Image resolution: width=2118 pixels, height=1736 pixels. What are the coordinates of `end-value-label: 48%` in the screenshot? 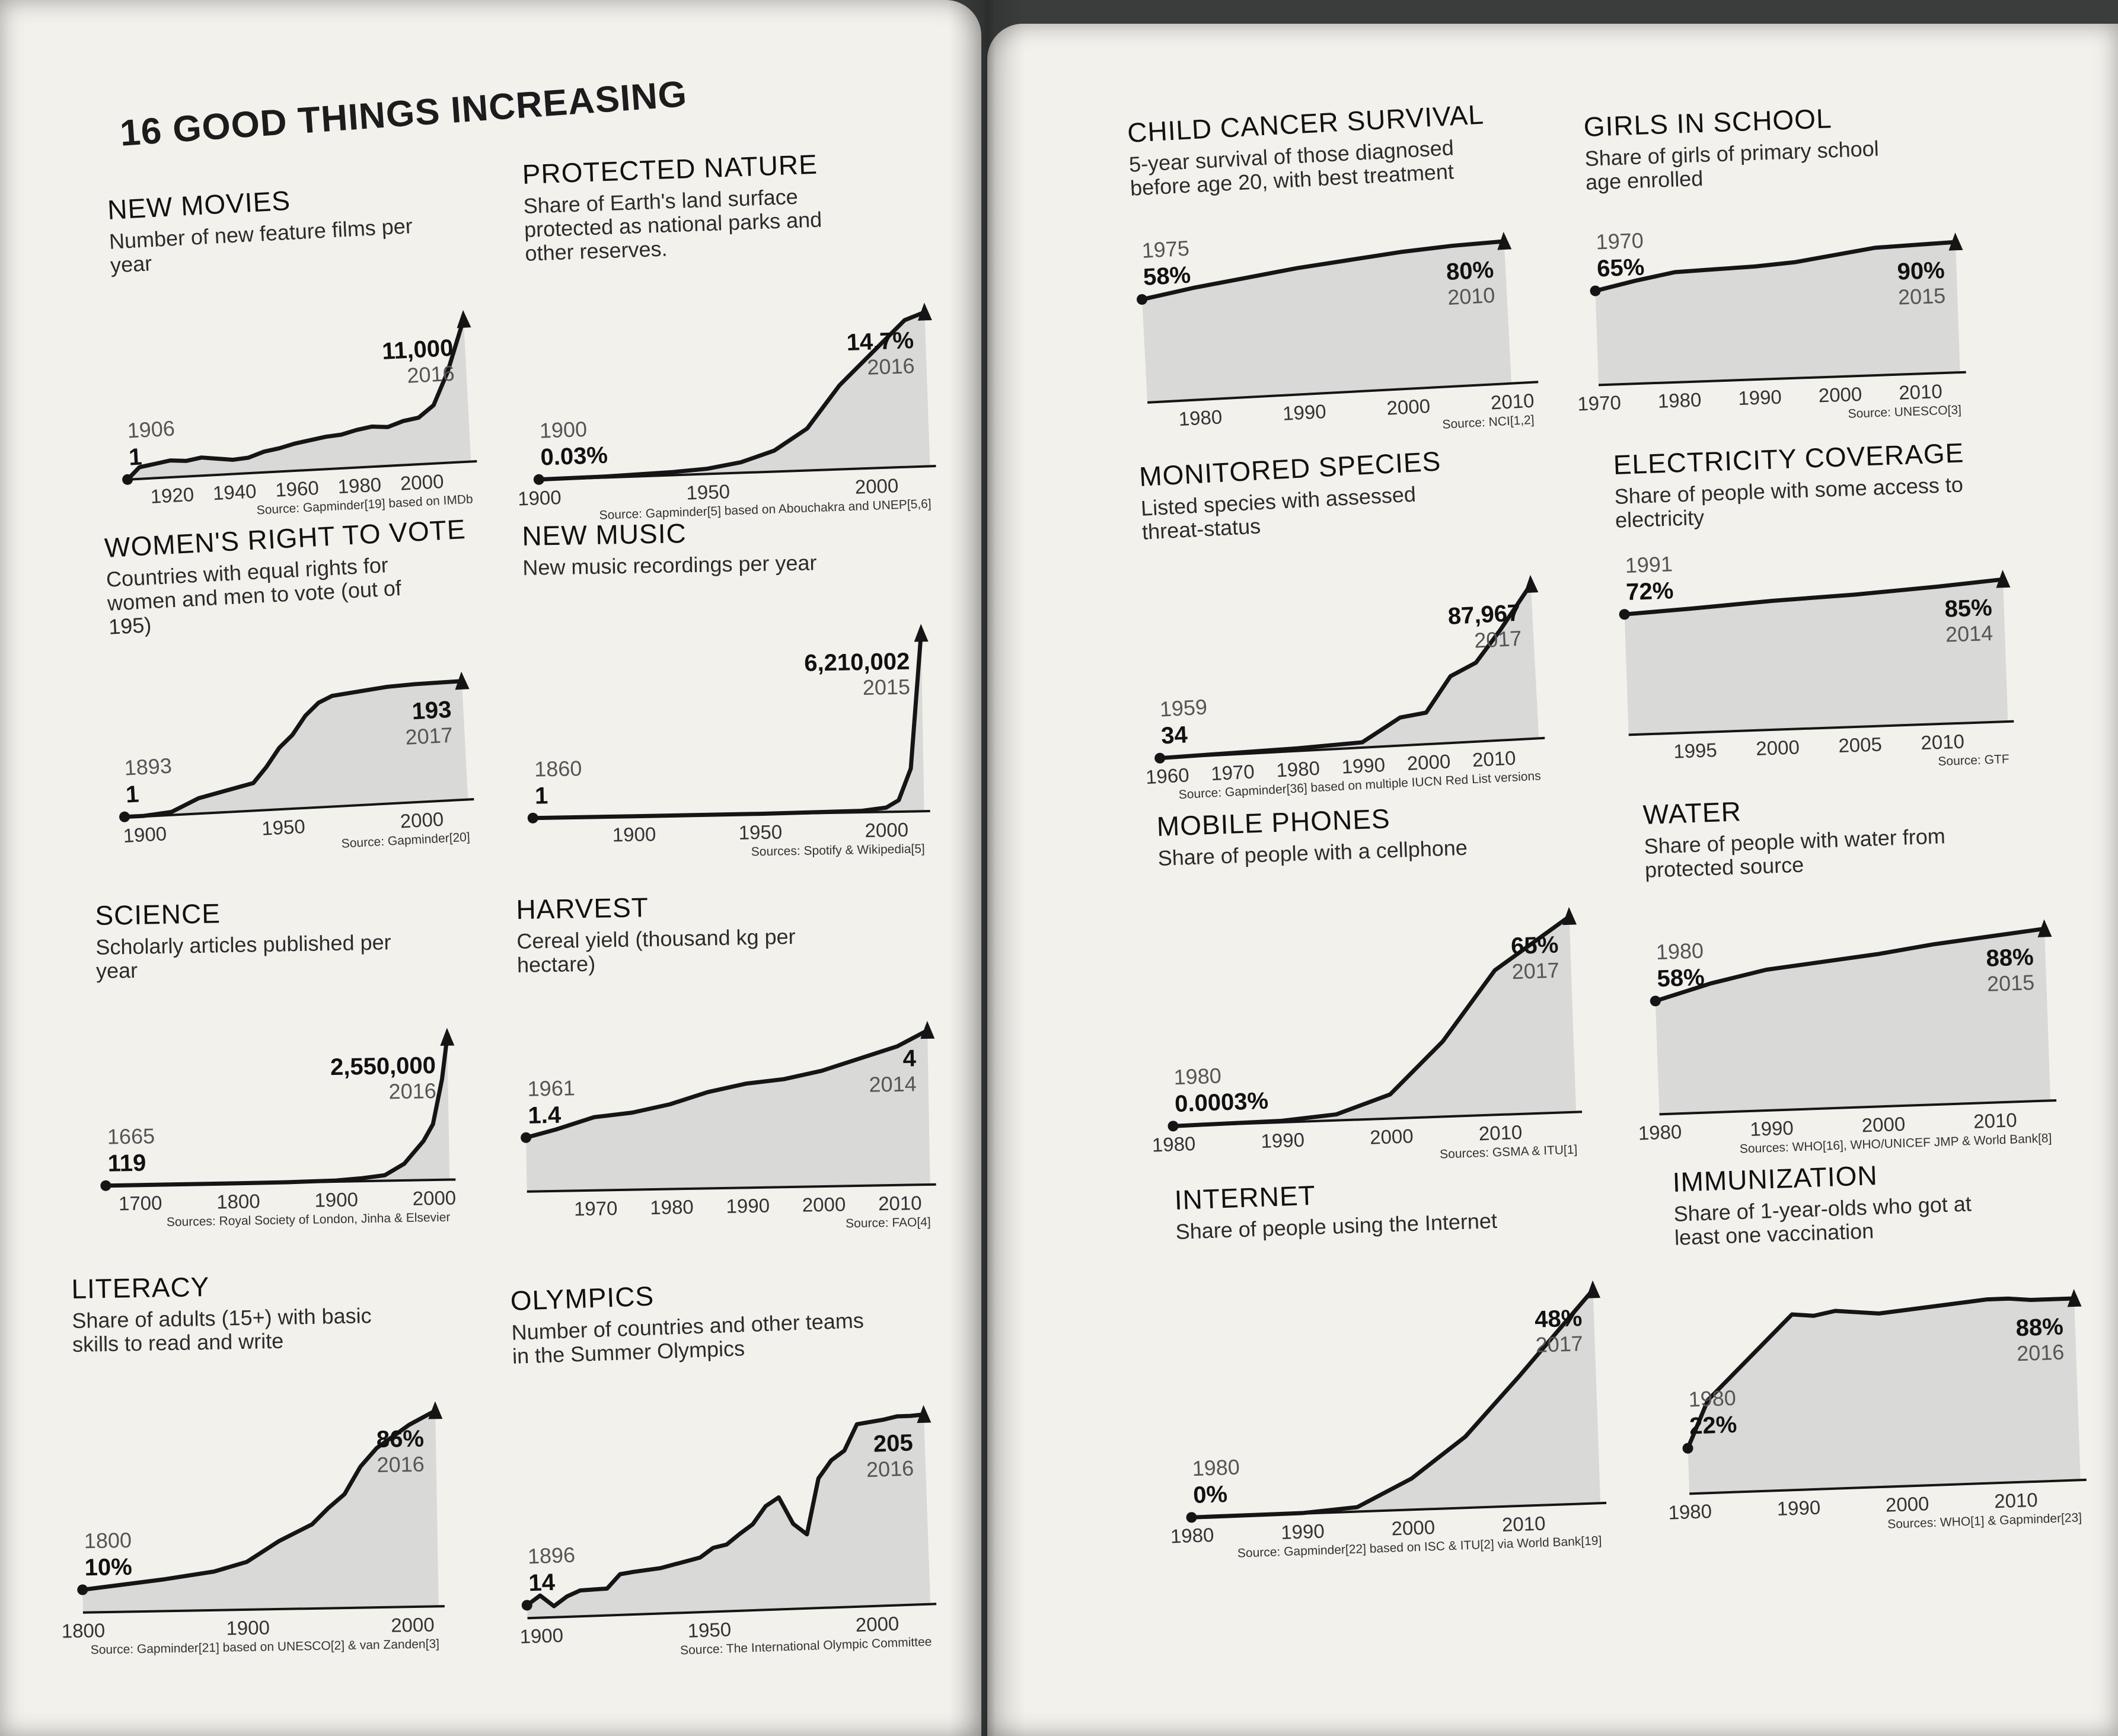 It's located at (1558, 1319).